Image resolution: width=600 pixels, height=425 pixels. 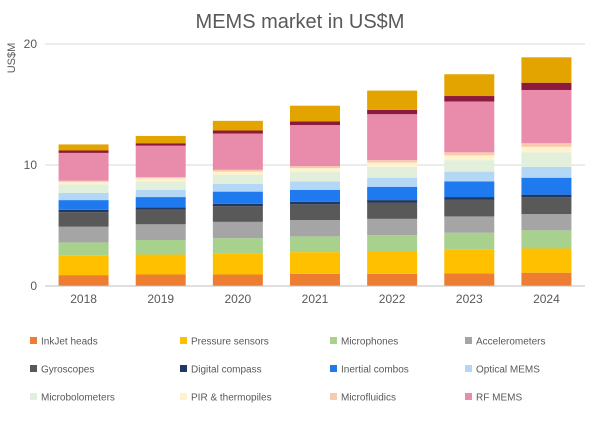 What do you see at coordinates (469, 299) in the screenshot?
I see `x-tick-label: 2023` at bounding box center [469, 299].